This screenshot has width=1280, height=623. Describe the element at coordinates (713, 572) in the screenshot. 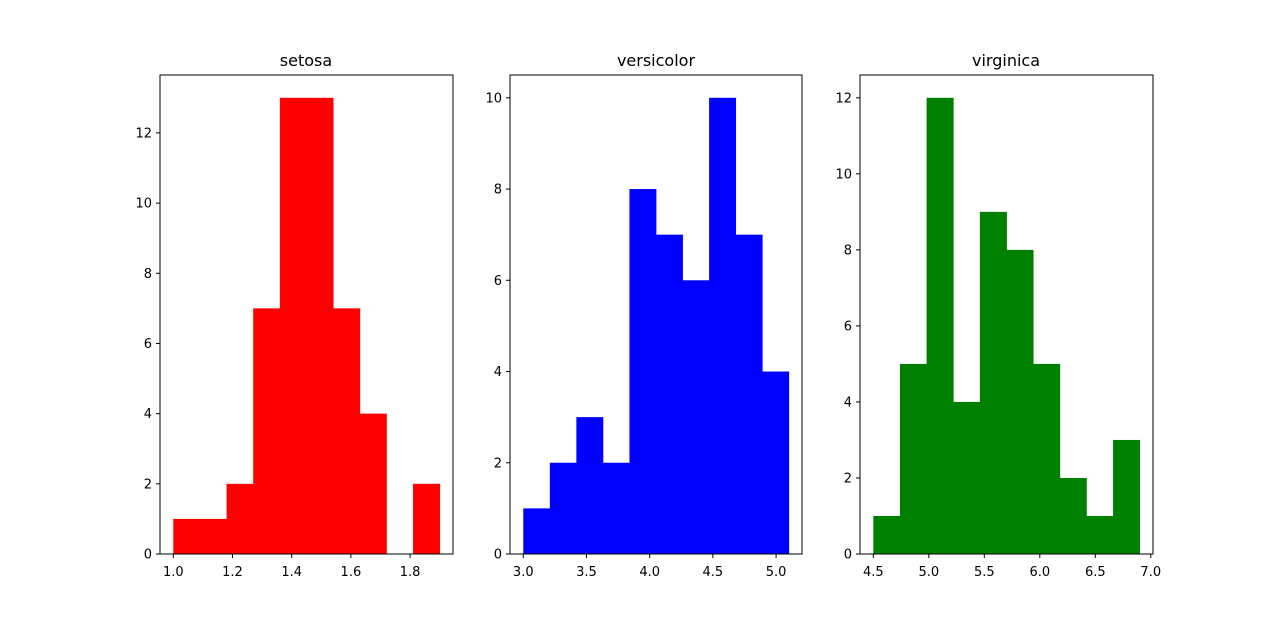

I see `versicolor-xtick-label: 4.5` at that location.